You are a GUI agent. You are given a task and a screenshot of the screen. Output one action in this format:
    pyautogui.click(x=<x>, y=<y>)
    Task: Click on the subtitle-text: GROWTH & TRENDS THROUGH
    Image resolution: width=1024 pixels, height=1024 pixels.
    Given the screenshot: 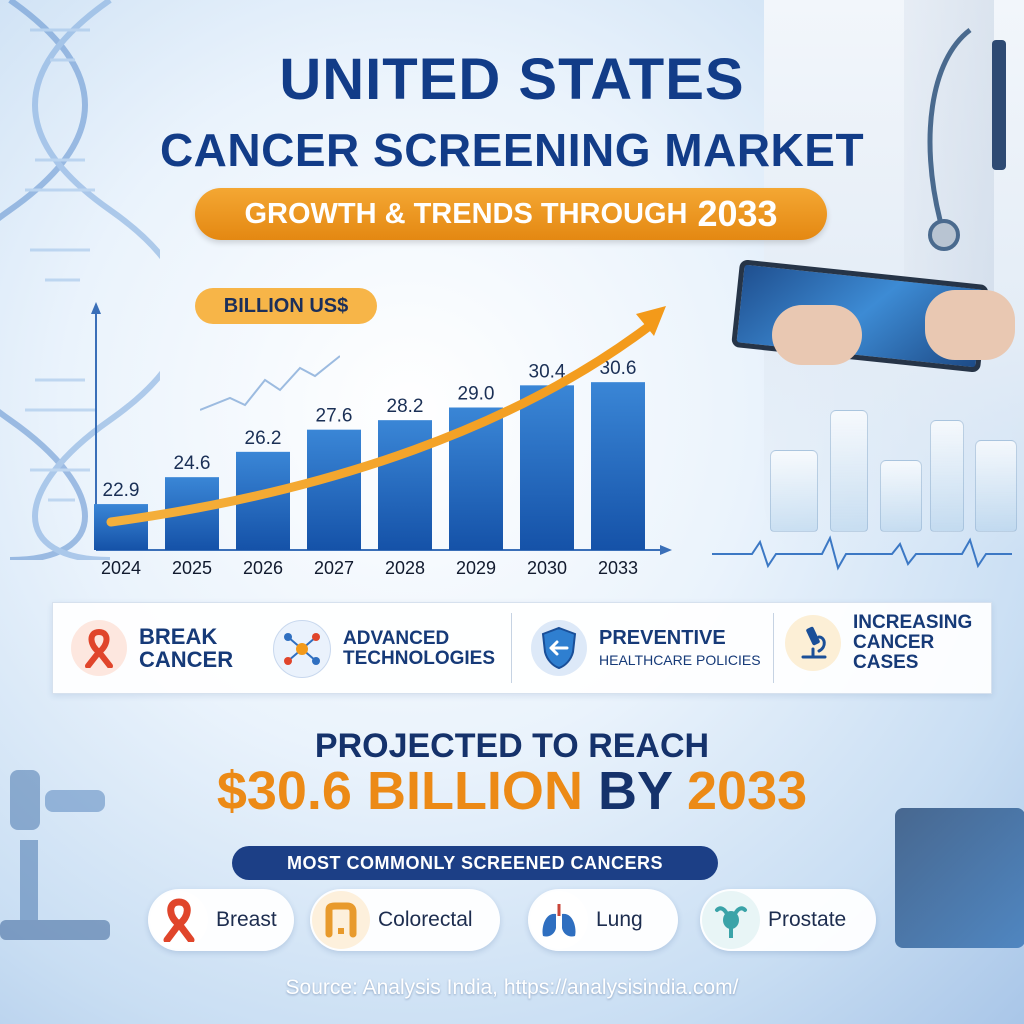 What is the action you would take?
    pyautogui.click(x=466, y=213)
    